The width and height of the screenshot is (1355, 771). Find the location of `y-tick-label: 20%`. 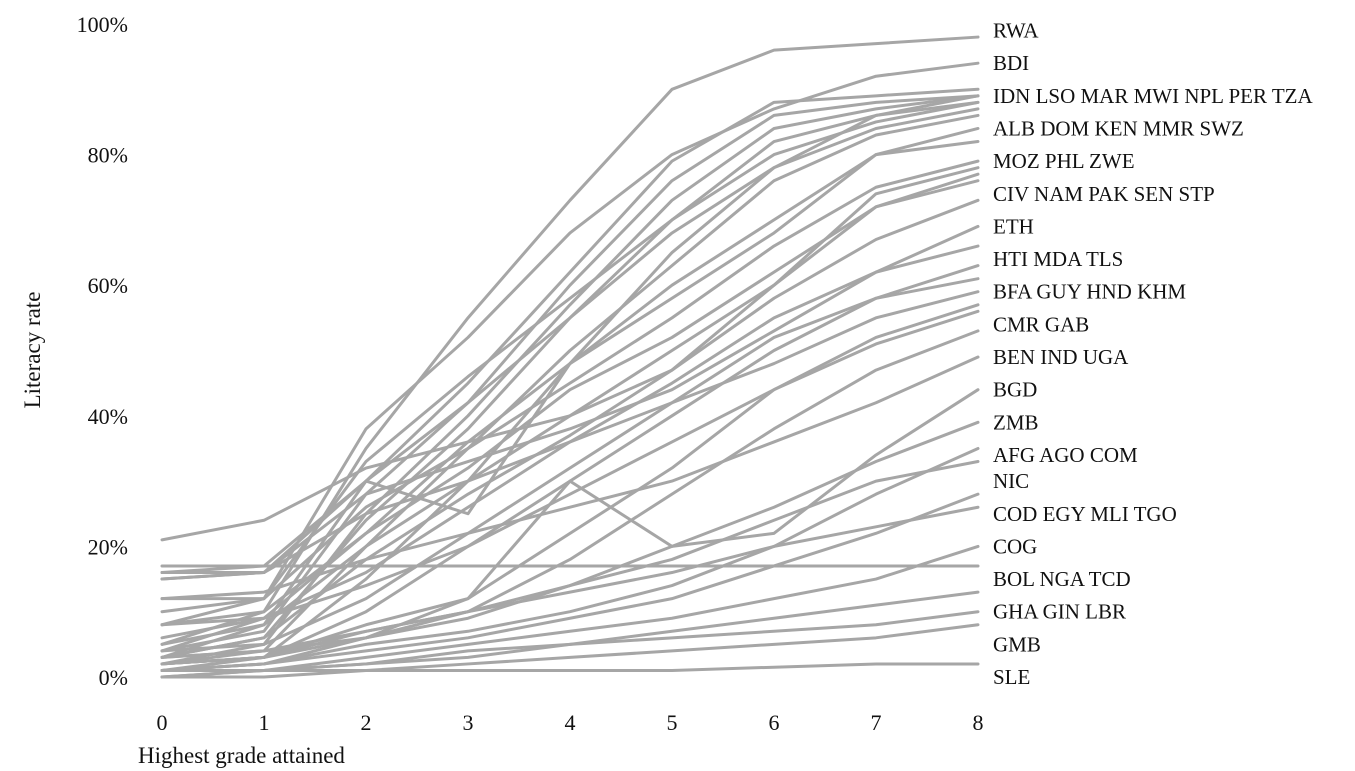

y-tick-label: 20% is located at coordinates (108, 546).